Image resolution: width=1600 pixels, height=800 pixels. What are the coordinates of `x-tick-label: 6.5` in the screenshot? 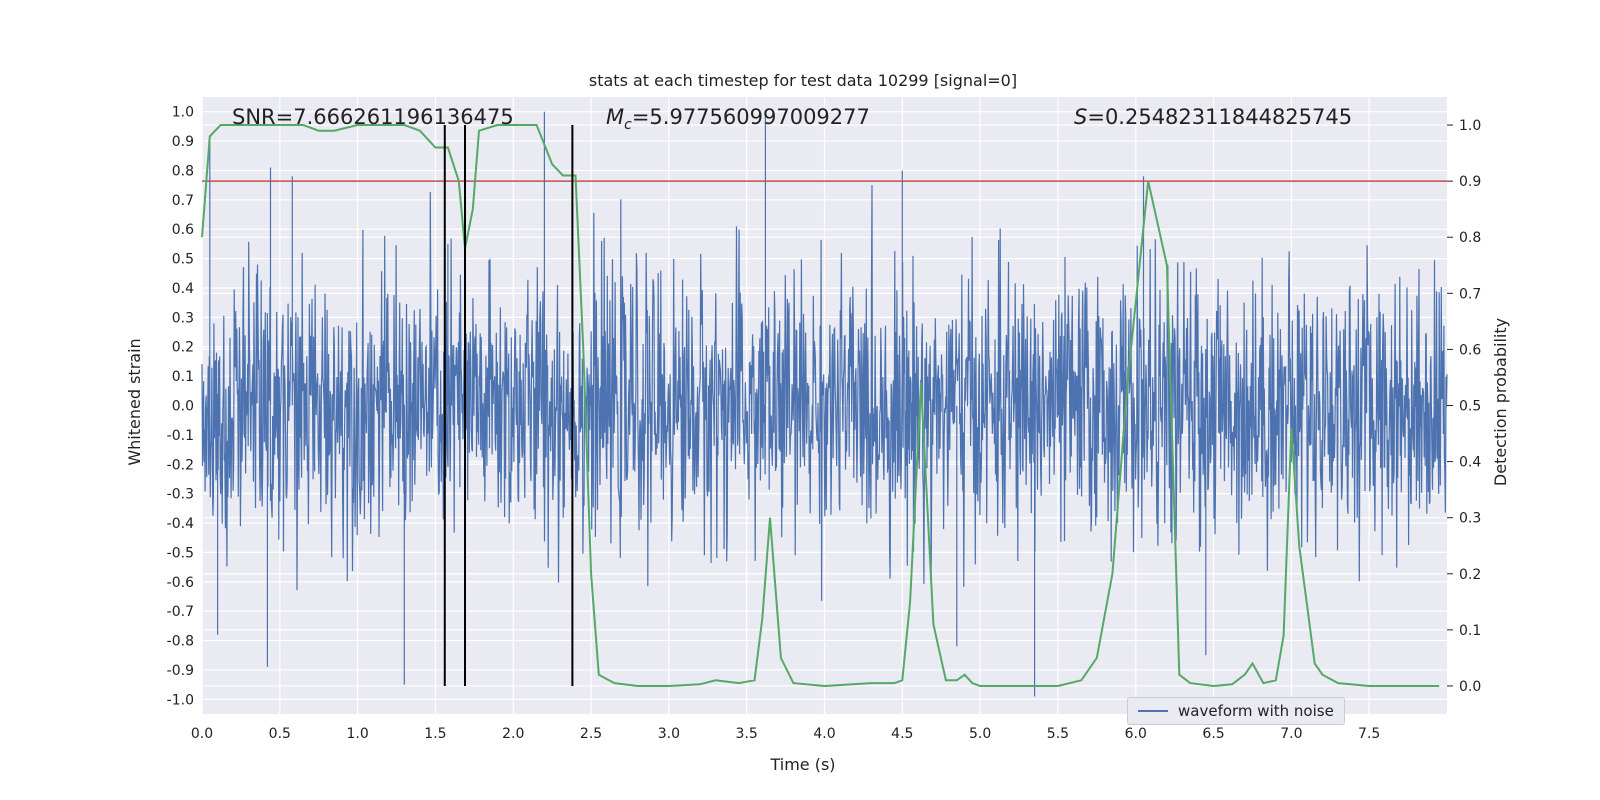 It's located at (1213, 734).